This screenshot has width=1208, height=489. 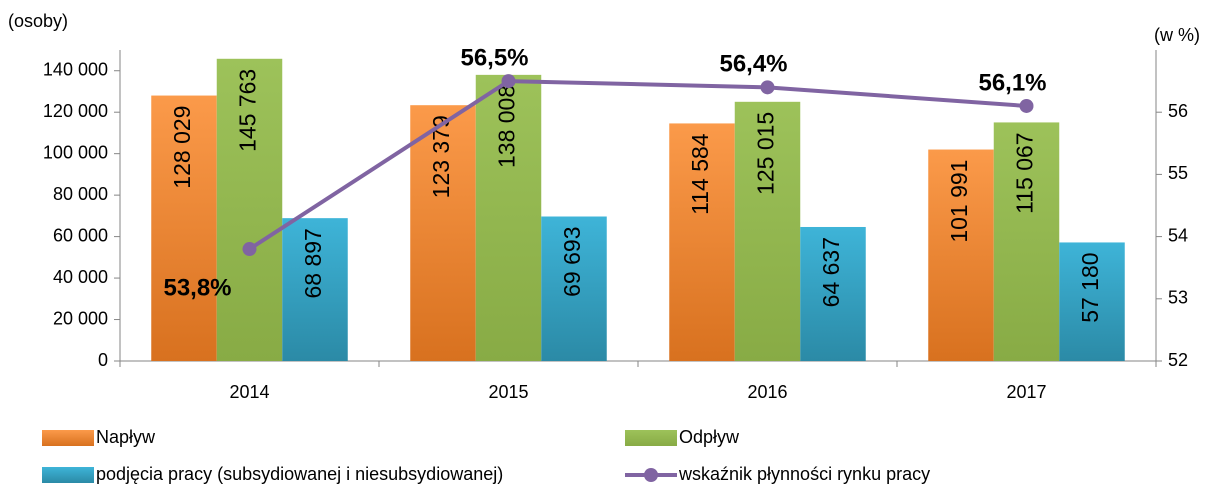 I want to click on bar-value-label: 138 008, so click(x=507, y=126).